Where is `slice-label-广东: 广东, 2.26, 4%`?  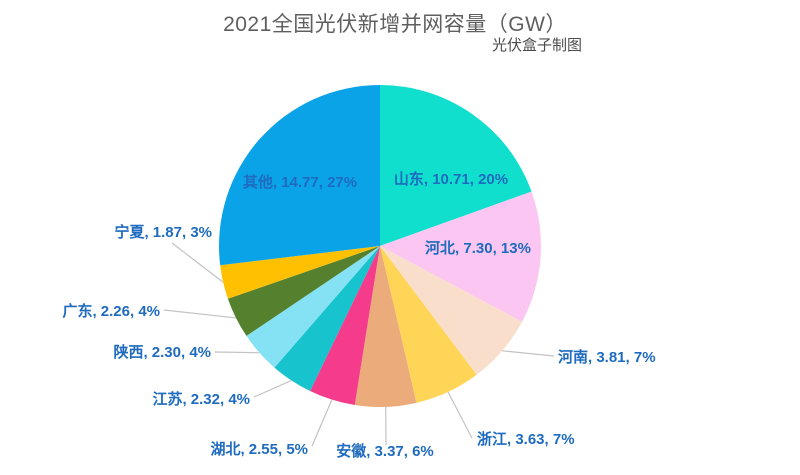 slice-label-广东: 广东, 2.26, 4% is located at coordinates (111, 311).